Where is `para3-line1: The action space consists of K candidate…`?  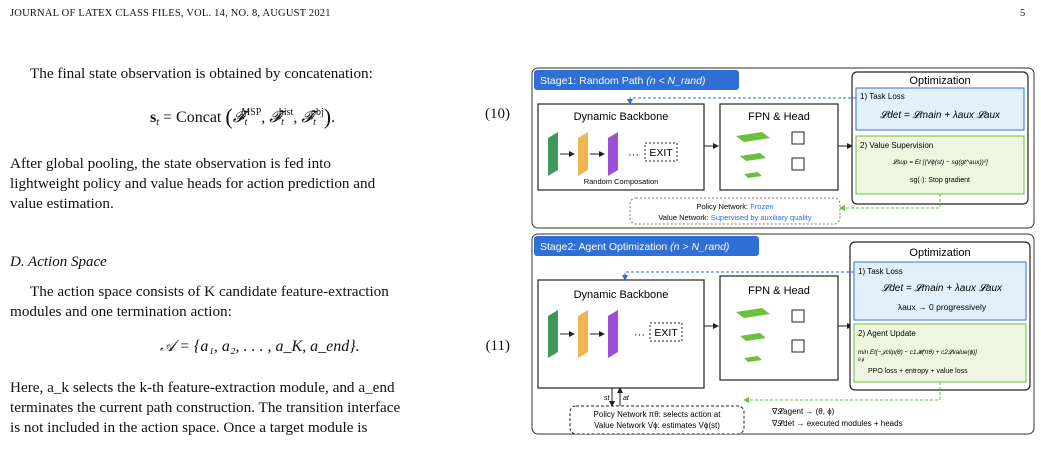
para3-line1: The action space consists of K candidate… is located at coordinates (209, 291).